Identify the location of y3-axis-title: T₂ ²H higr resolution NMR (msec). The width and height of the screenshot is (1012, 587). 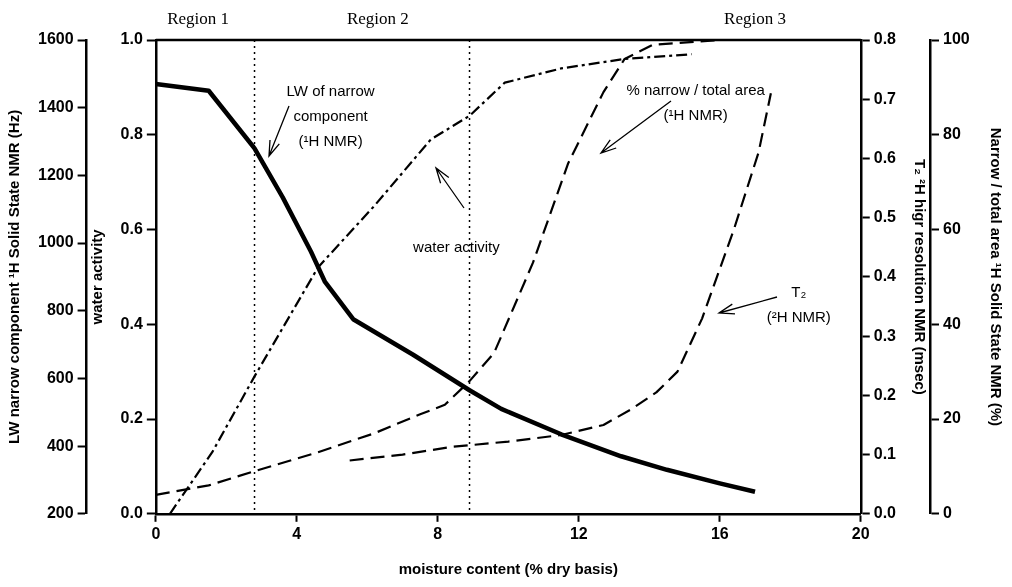
(920, 276).